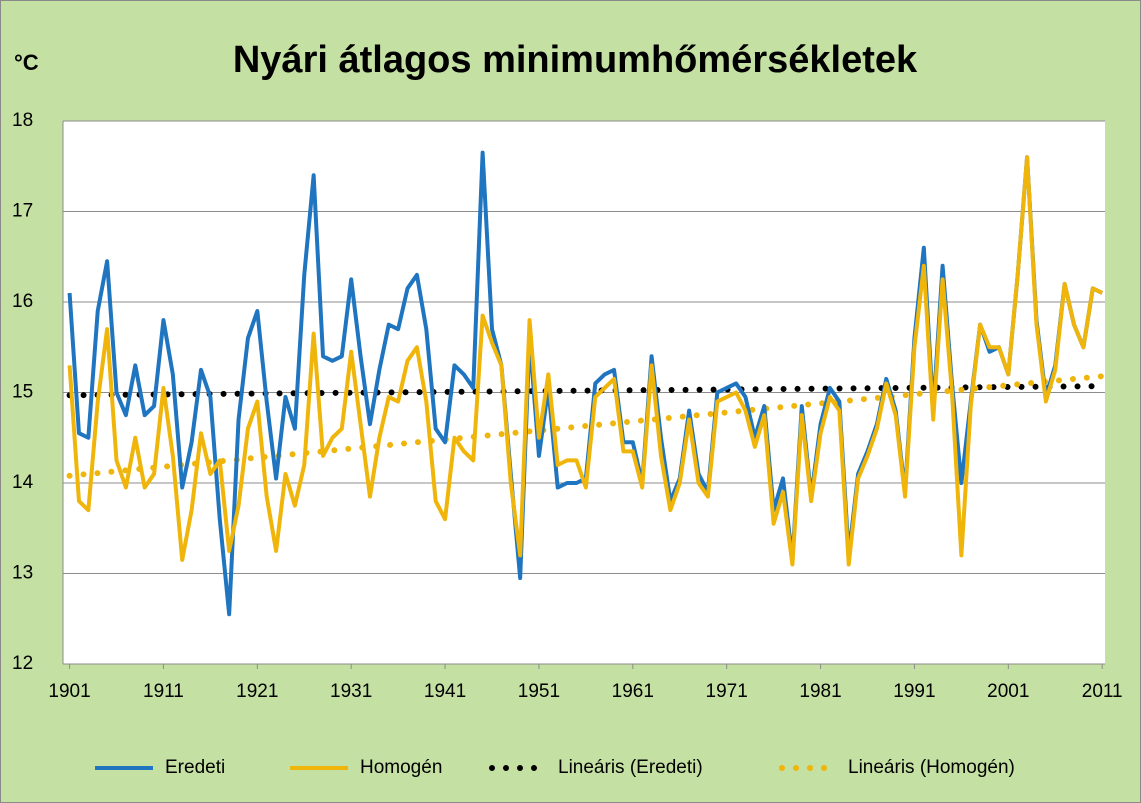 Image resolution: width=1141 pixels, height=803 pixels. I want to click on y-tick-label: 12, so click(22, 663).